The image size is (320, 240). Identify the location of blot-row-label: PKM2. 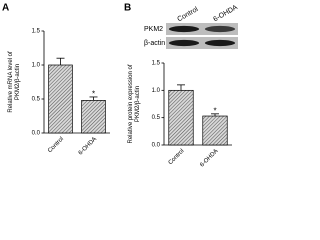
(153, 29).